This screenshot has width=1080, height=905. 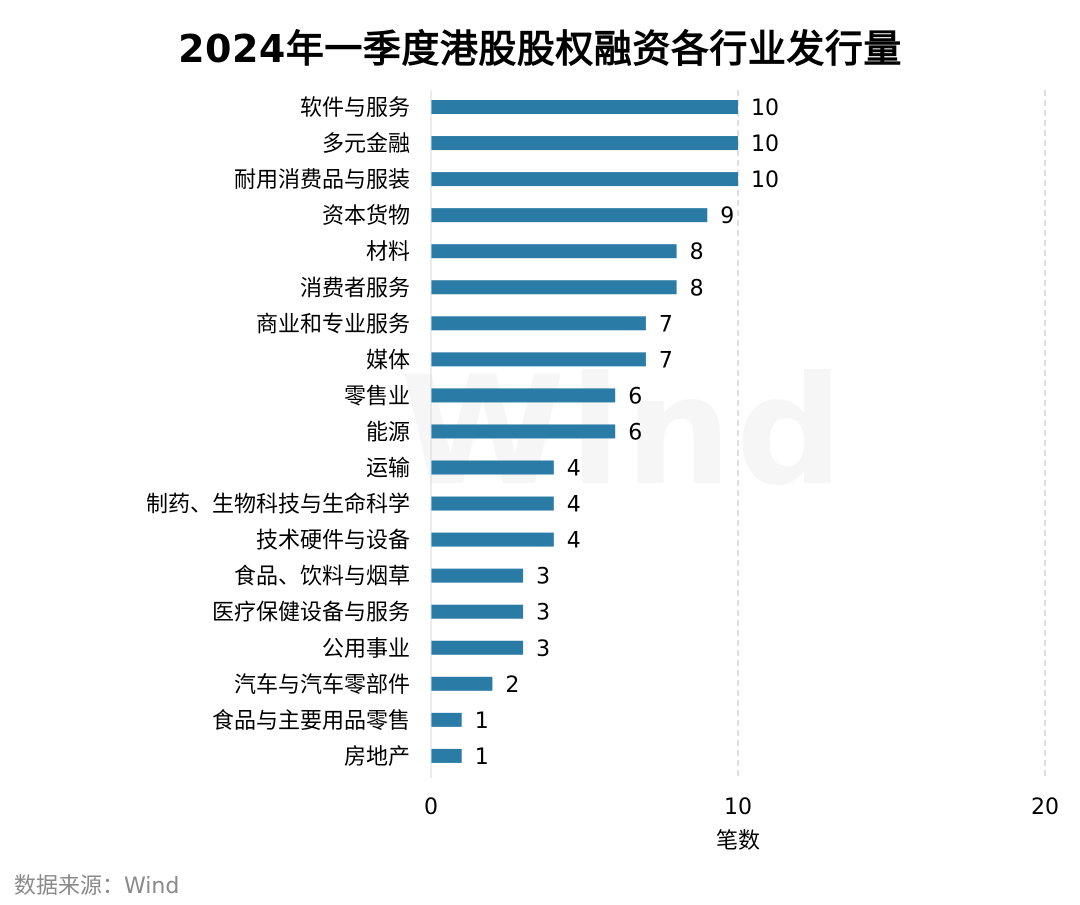 What do you see at coordinates (311, 721) in the screenshot?
I see `category-label: 食品与主要用品零售` at bounding box center [311, 721].